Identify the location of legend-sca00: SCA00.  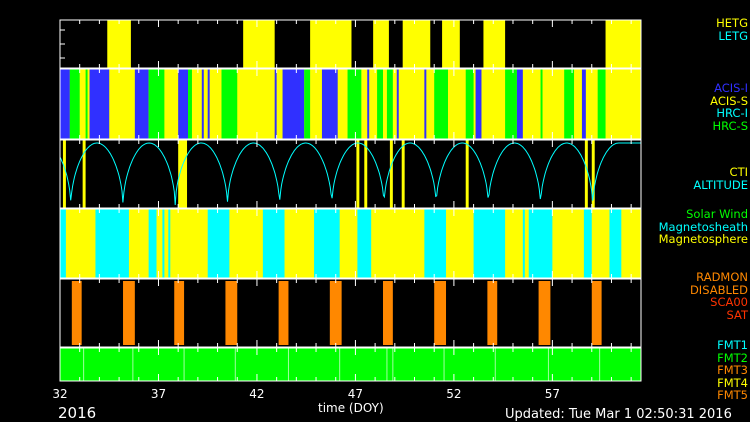
(729, 302).